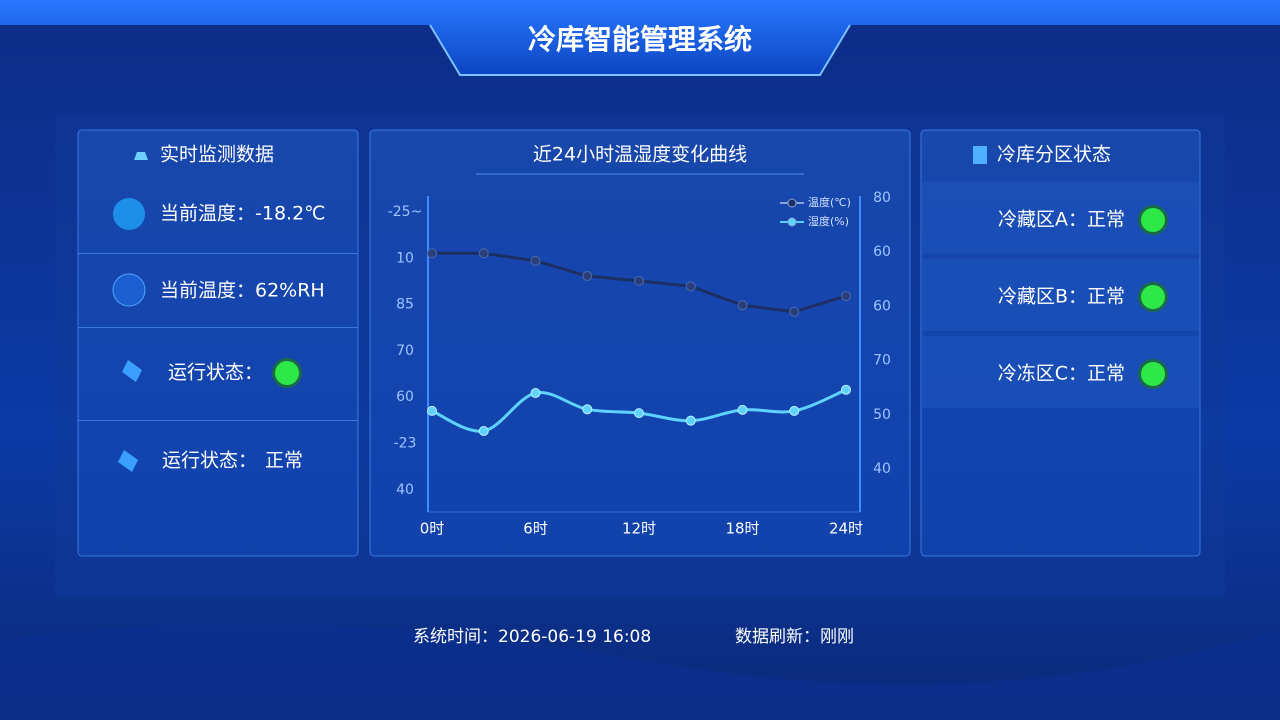  I want to click on zone-label: 冷藏区A：正常, so click(1061, 220).